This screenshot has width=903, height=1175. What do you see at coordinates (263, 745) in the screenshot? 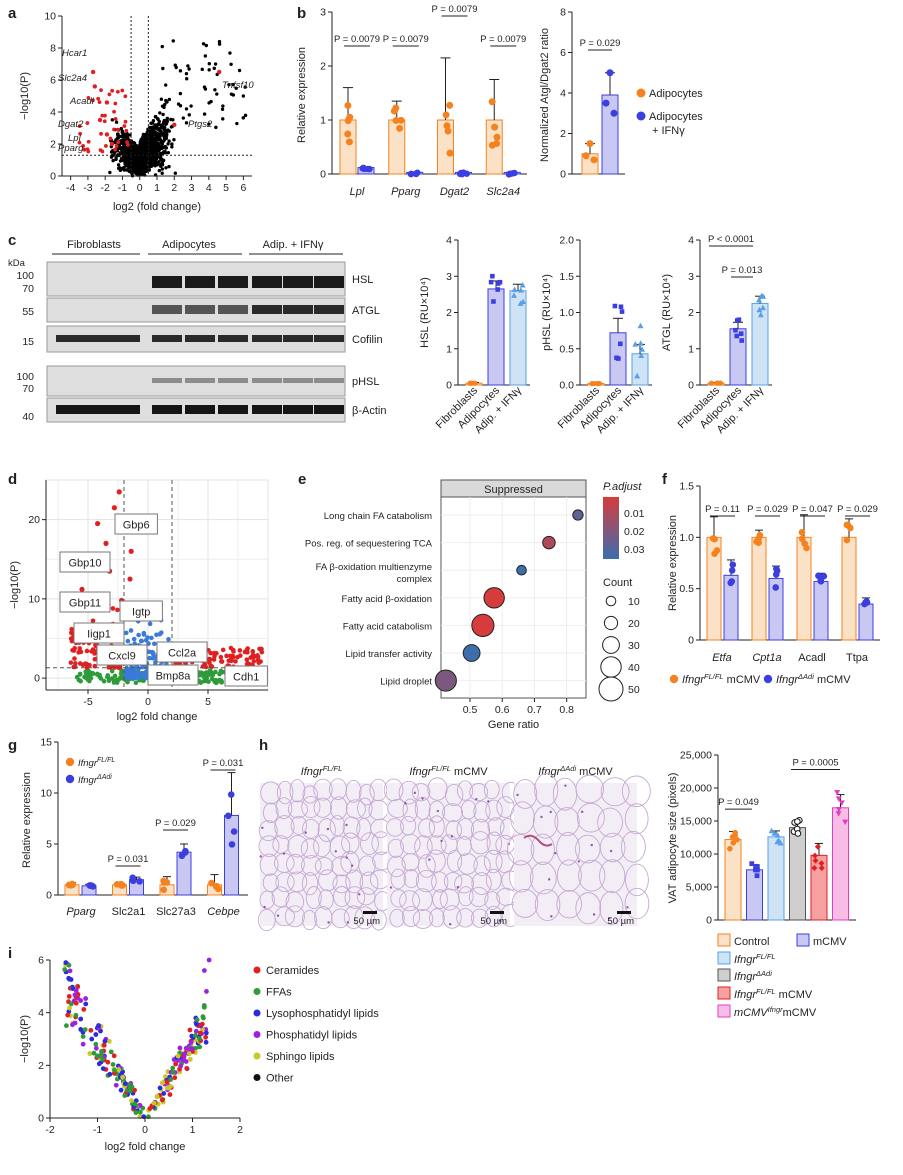
I see `panel-h-letter: h` at bounding box center [263, 745].